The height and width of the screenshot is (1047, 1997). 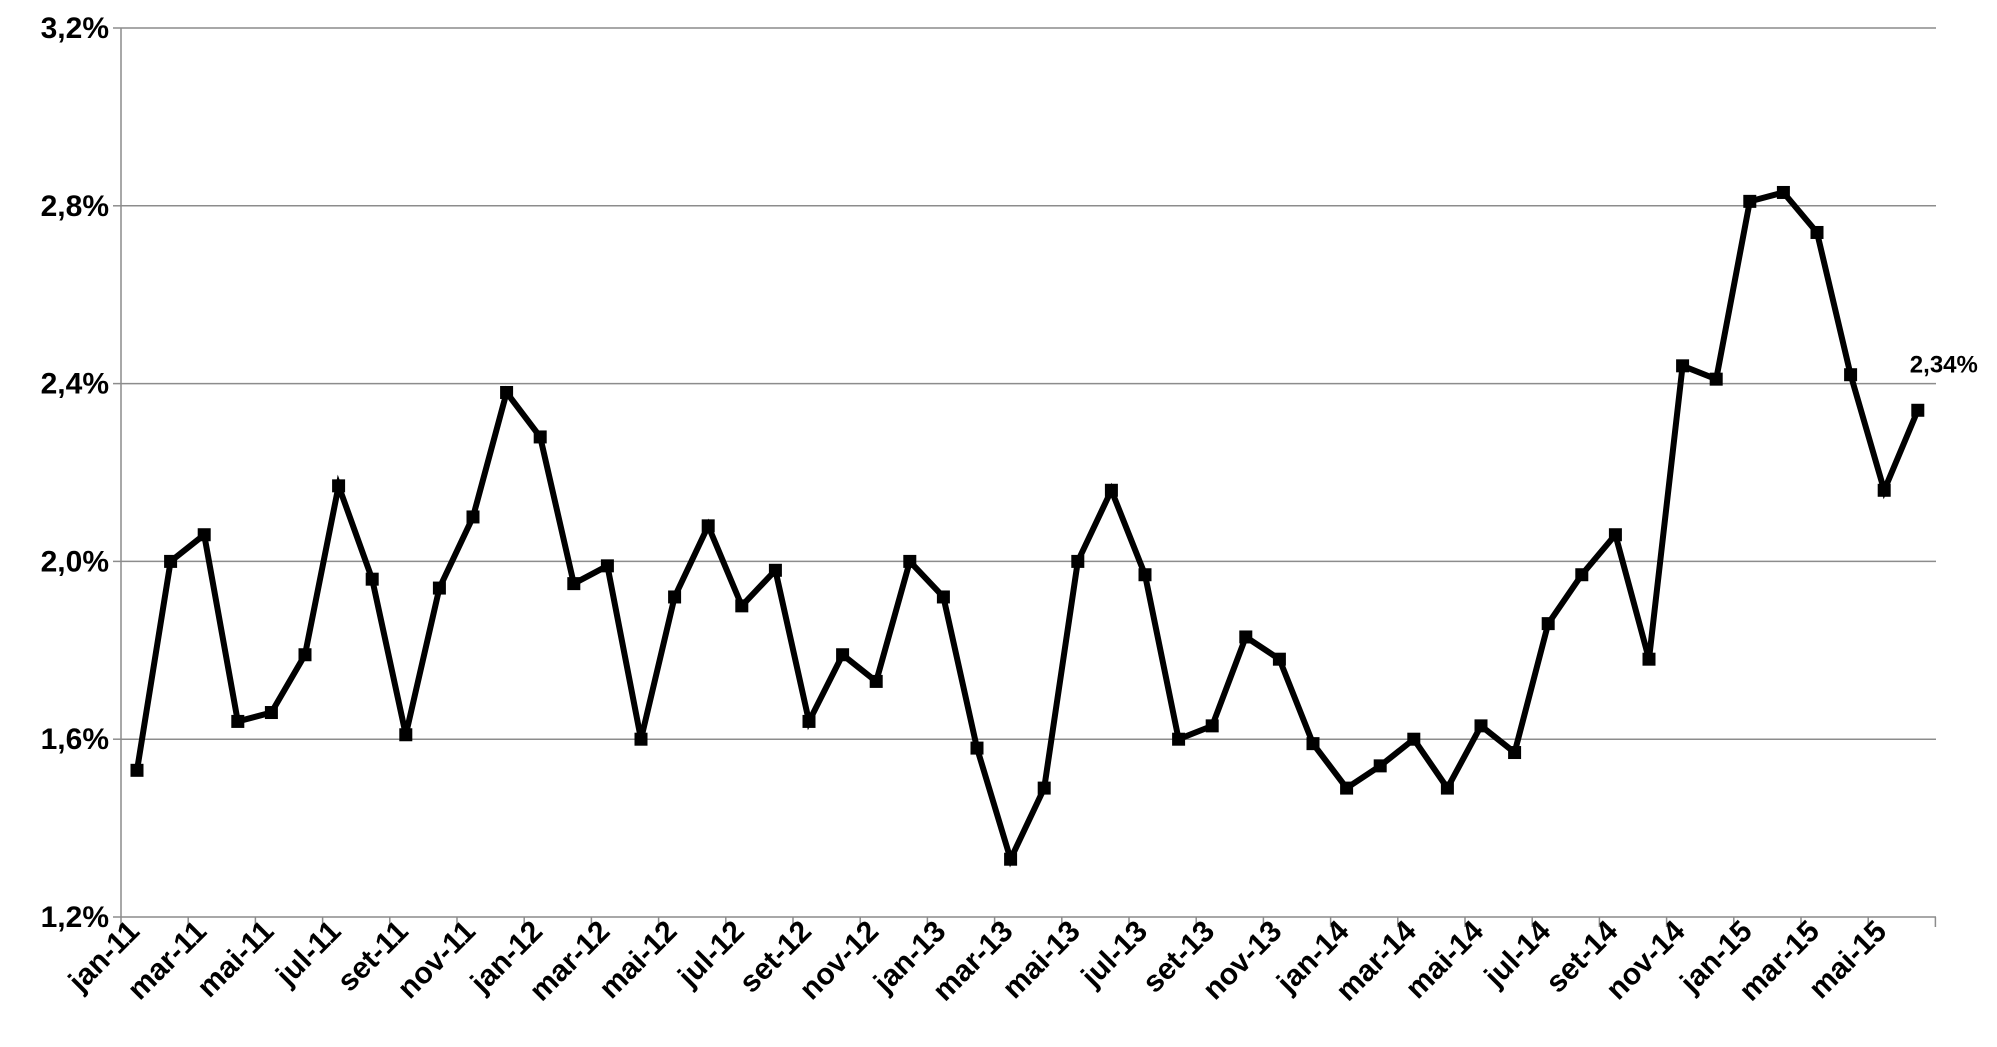 What do you see at coordinates (308, 954) in the screenshot?
I see `x-tick-label: jul-11` at bounding box center [308, 954].